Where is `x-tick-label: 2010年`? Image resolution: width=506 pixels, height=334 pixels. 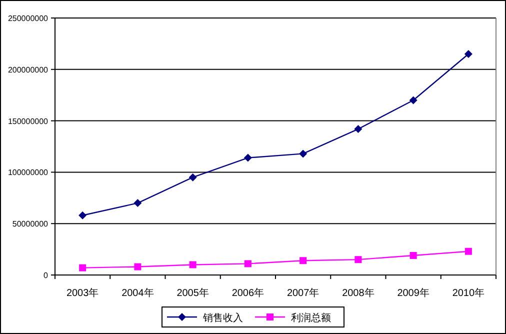
x-tick-label: 2010年 is located at coordinates (468, 293).